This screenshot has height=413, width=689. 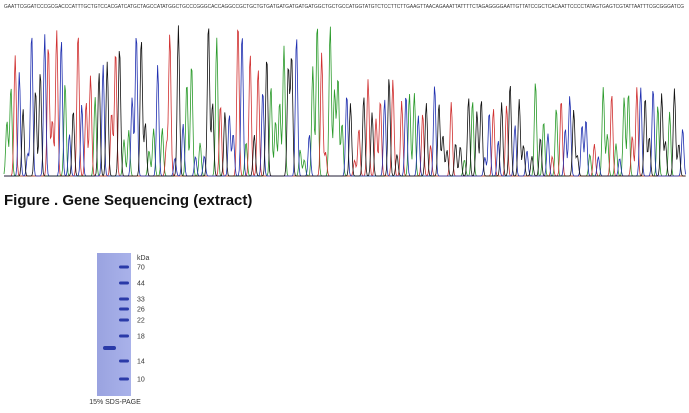 What do you see at coordinates (115, 402) in the screenshot?
I see `gel-label: 15% SDS-PAGE` at bounding box center [115, 402].